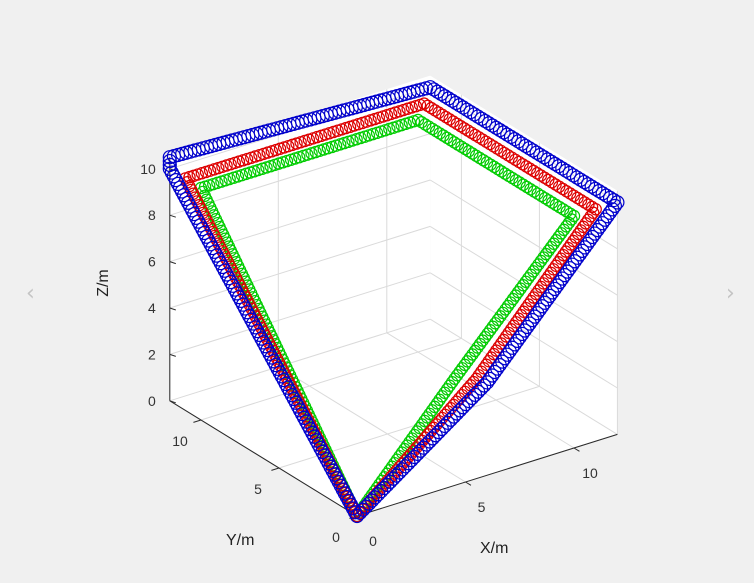  I want to click on z-axis-label: Z/m, so click(103, 283).